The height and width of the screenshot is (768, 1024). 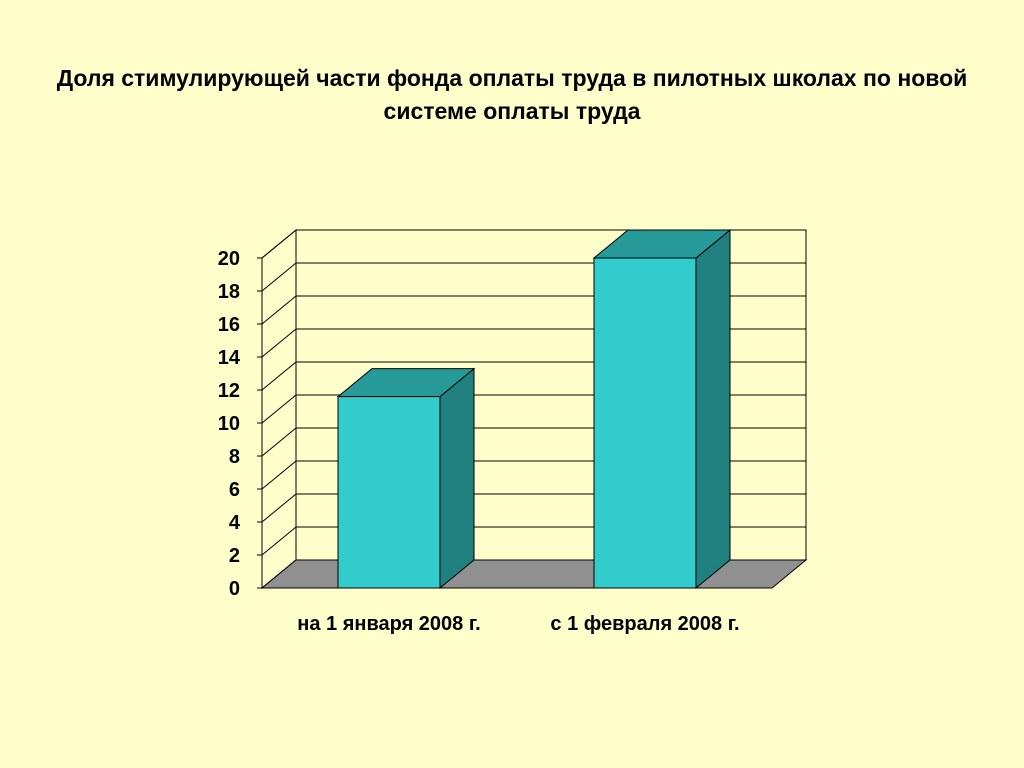 What do you see at coordinates (517, 611) in the screenshot?
I see `x-axis: на 1 января 2008 г. с 1 февраля 2008 г.` at bounding box center [517, 611].